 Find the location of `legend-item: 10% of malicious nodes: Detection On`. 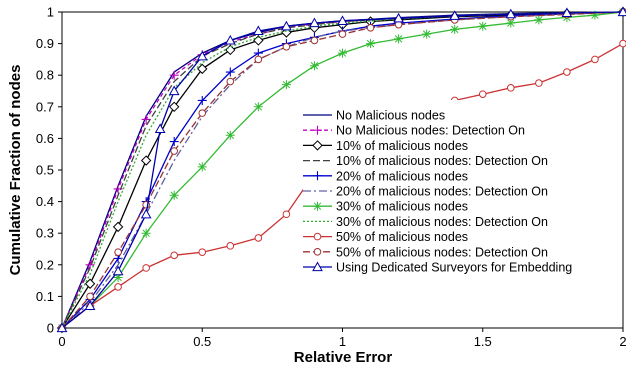

legend-item: 10% of malicious nodes: Detection On is located at coordinates (425, 161).